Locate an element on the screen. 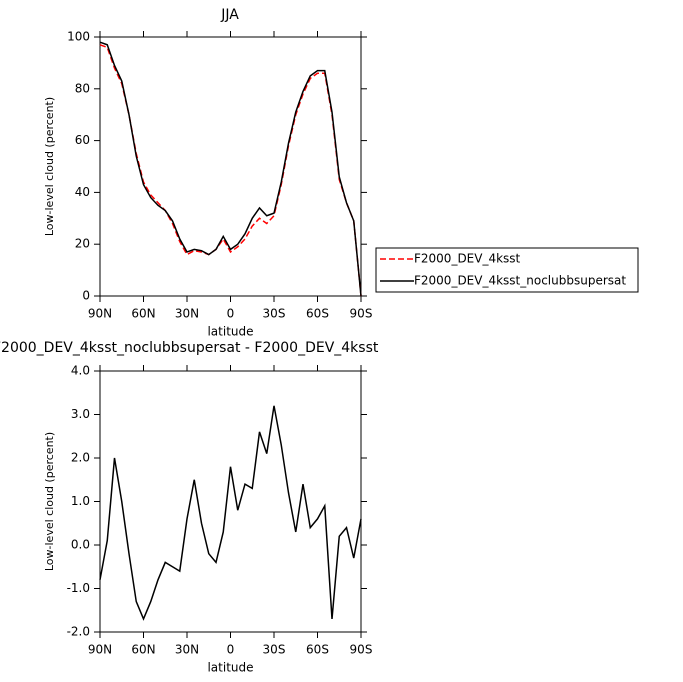 The height and width of the screenshot is (682, 683). y-tick-label: -1.0 is located at coordinates (78, 588).